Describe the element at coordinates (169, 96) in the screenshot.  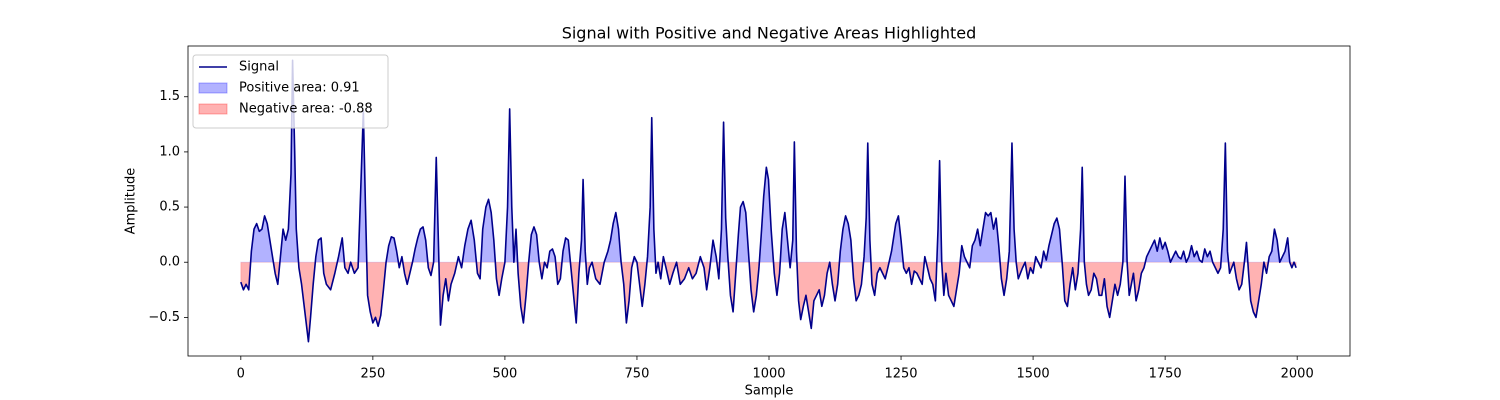
I see `y-tick-label: 1.5` at that location.